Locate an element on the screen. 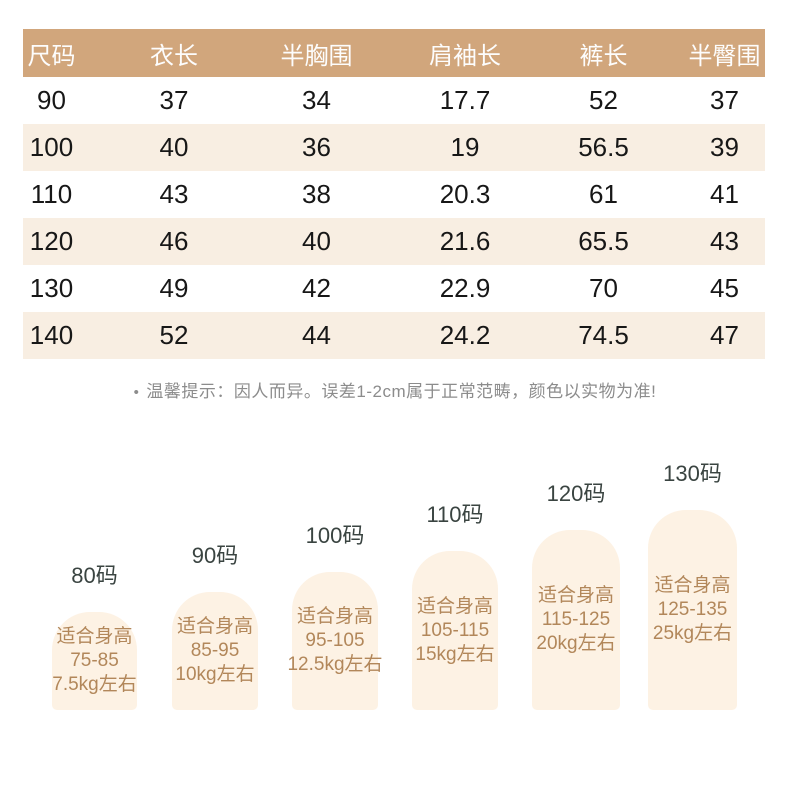  table-cell: 38 is located at coordinates (316, 194).